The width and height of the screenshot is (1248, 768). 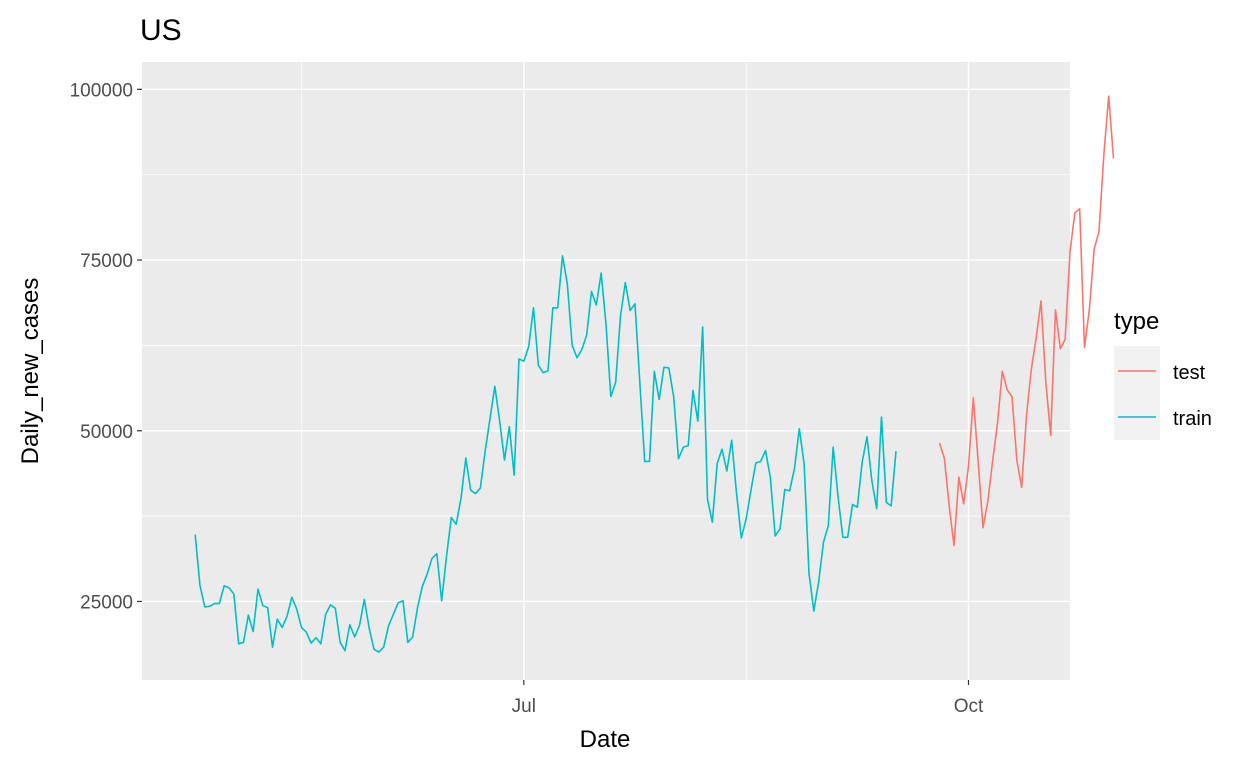 What do you see at coordinates (106, 346) in the screenshot?
I see `y-axis-ticks: 25000 50000 75000 100000` at bounding box center [106, 346].